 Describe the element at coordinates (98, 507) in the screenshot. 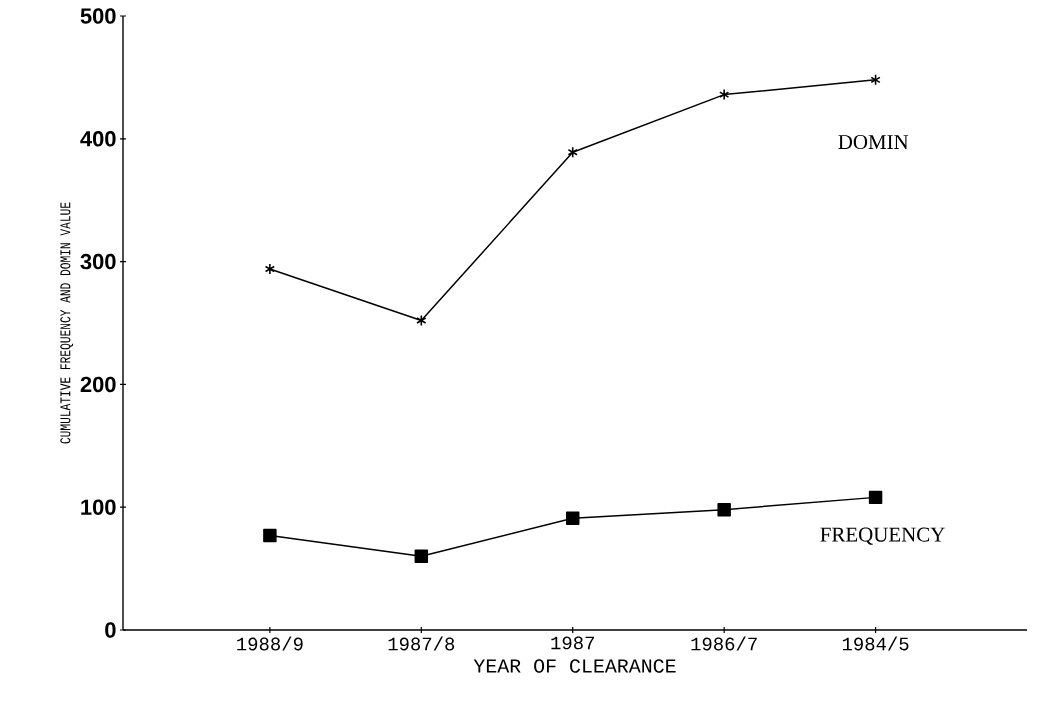

I see `y-tick-label: 100` at that location.